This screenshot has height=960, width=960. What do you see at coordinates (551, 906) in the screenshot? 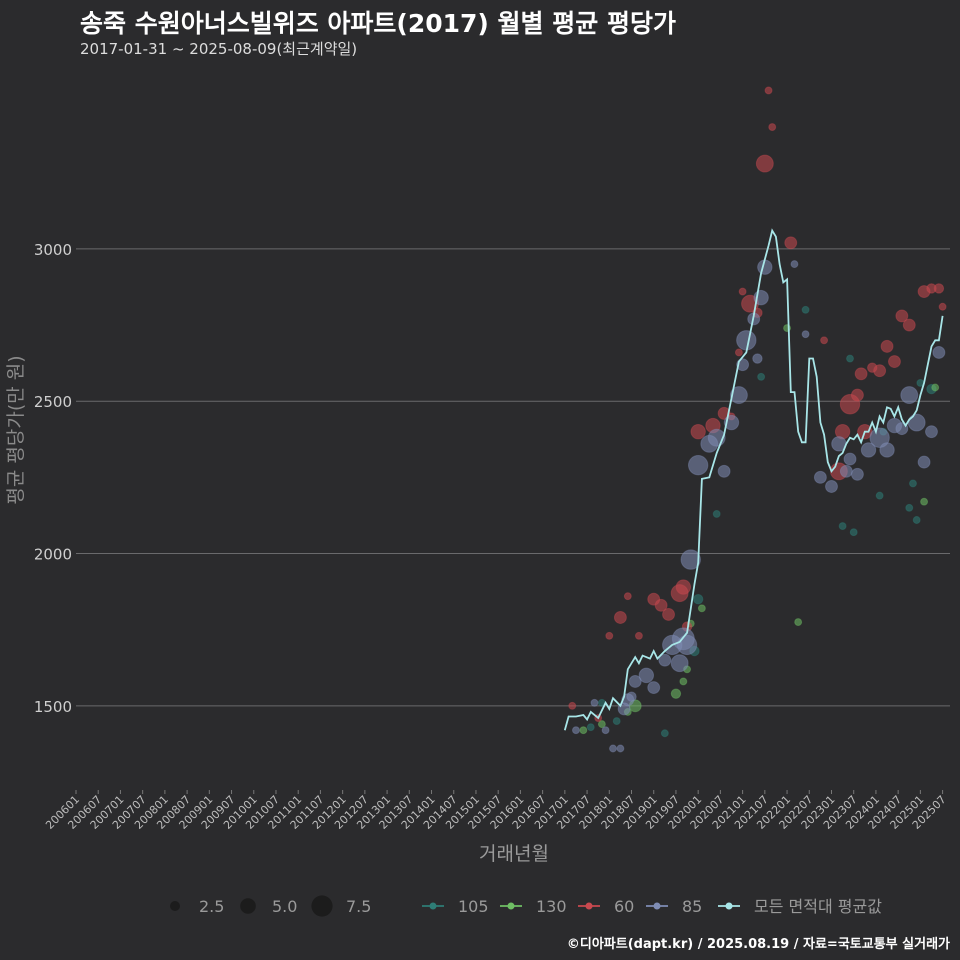
I see `legend-series-label: 130` at bounding box center [551, 906].